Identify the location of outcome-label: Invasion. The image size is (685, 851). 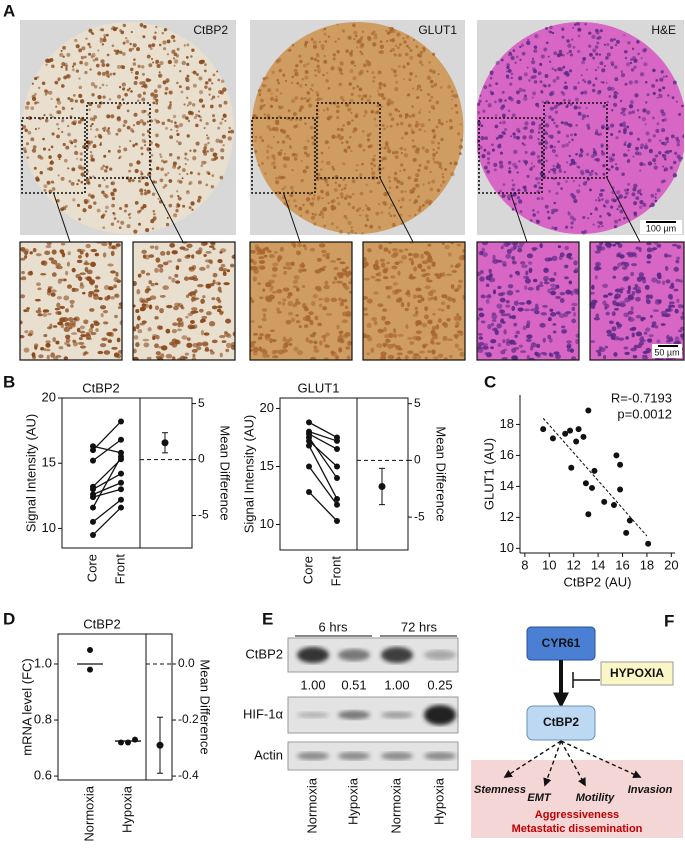
(650, 790).